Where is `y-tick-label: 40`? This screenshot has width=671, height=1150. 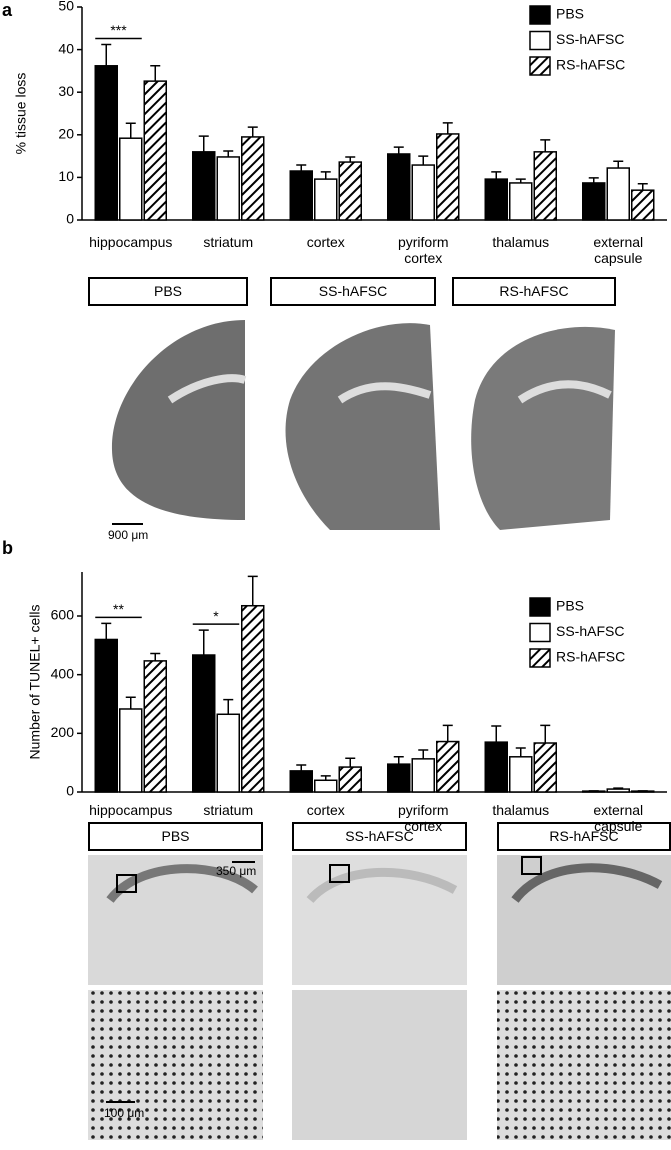
y-tick-label: 40 is located at coordinates (66, 48).